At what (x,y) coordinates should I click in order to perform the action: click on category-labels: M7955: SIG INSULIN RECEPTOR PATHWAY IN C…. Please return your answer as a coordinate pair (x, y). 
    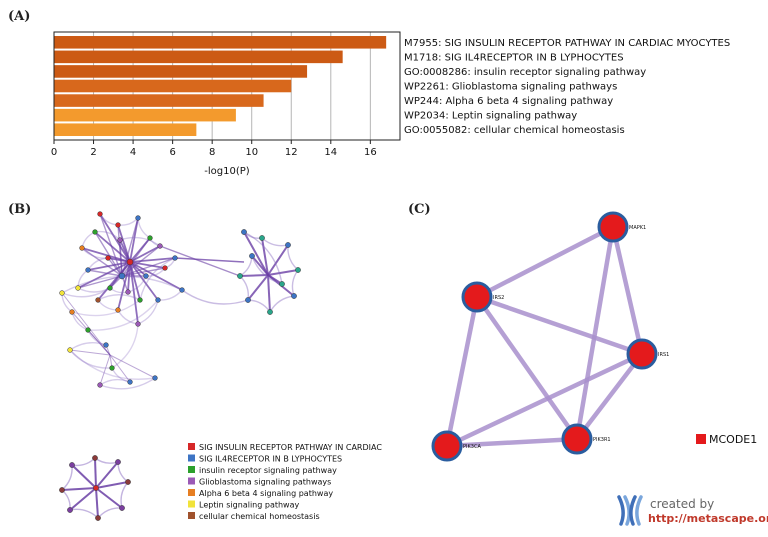
    Looking at the image, I should click on (567, 87).